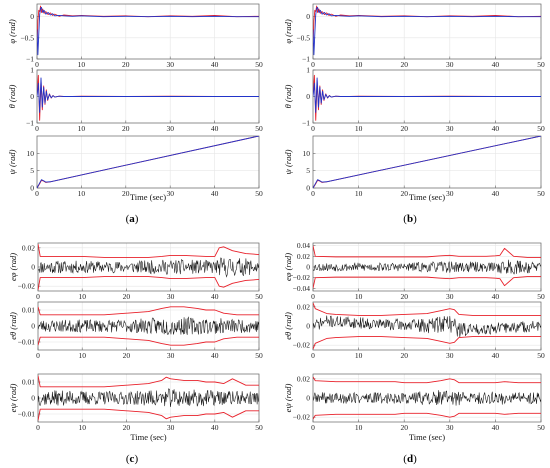 Image resolution: width=550 pixels, height=468 pixels. I want to click on y-axis-label: ψ (rad), so click(288, 161).